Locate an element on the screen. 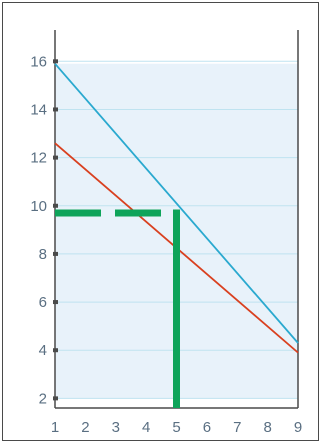  y-tick-label-16: 16 is located at coordinates (38, 61).